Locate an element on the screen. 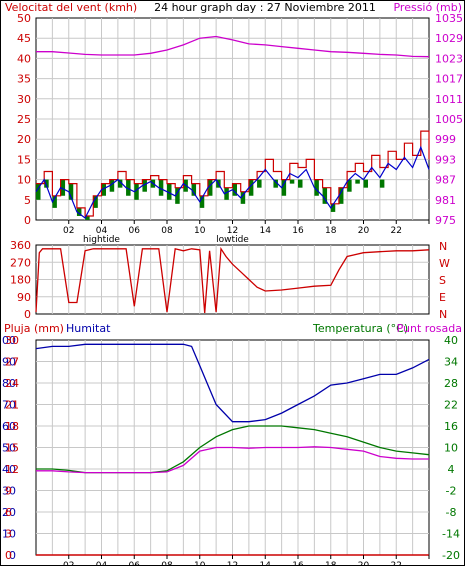 Image resolution: width=465 pixels, height=569 pixels. wind-ytick-label: 50 is located at coordinates (24, 18).